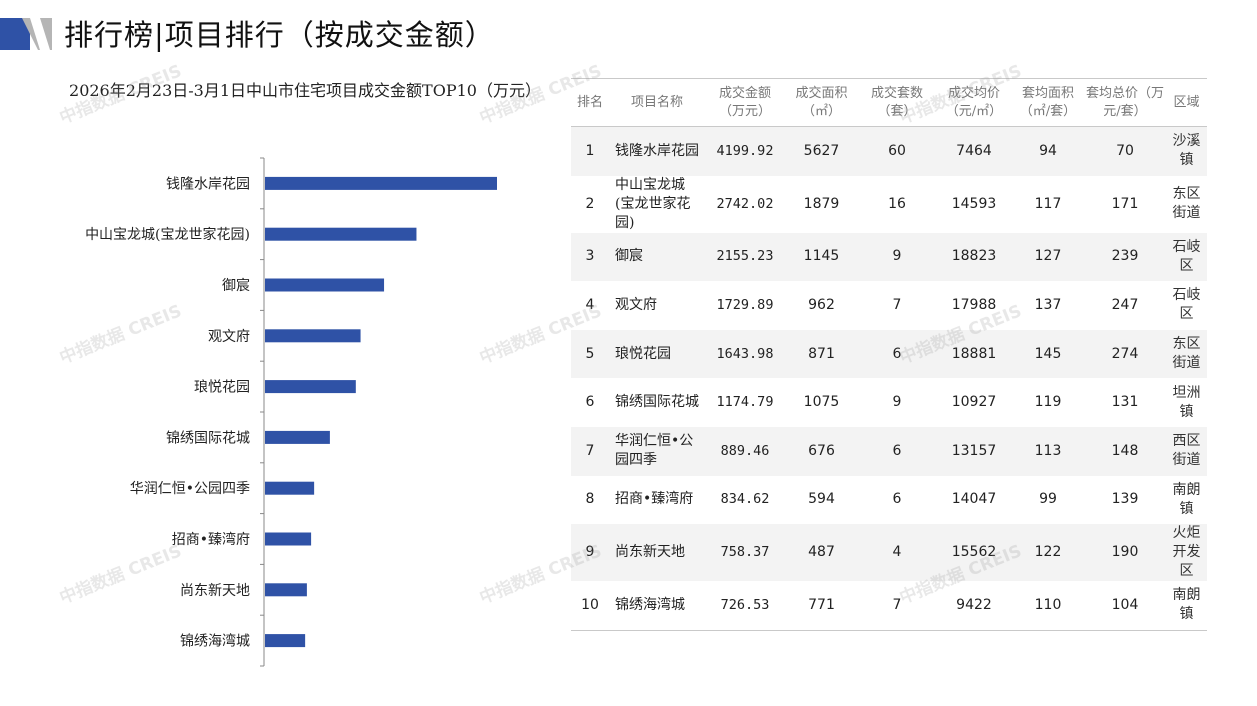 The width and height of the screenshot is (1257, 706). What do you see at coordinates (279, 35) in the screenshot?
I see `page-title: 排行榜|项目排行（按成交金额）` at bounding box center [279, 35].